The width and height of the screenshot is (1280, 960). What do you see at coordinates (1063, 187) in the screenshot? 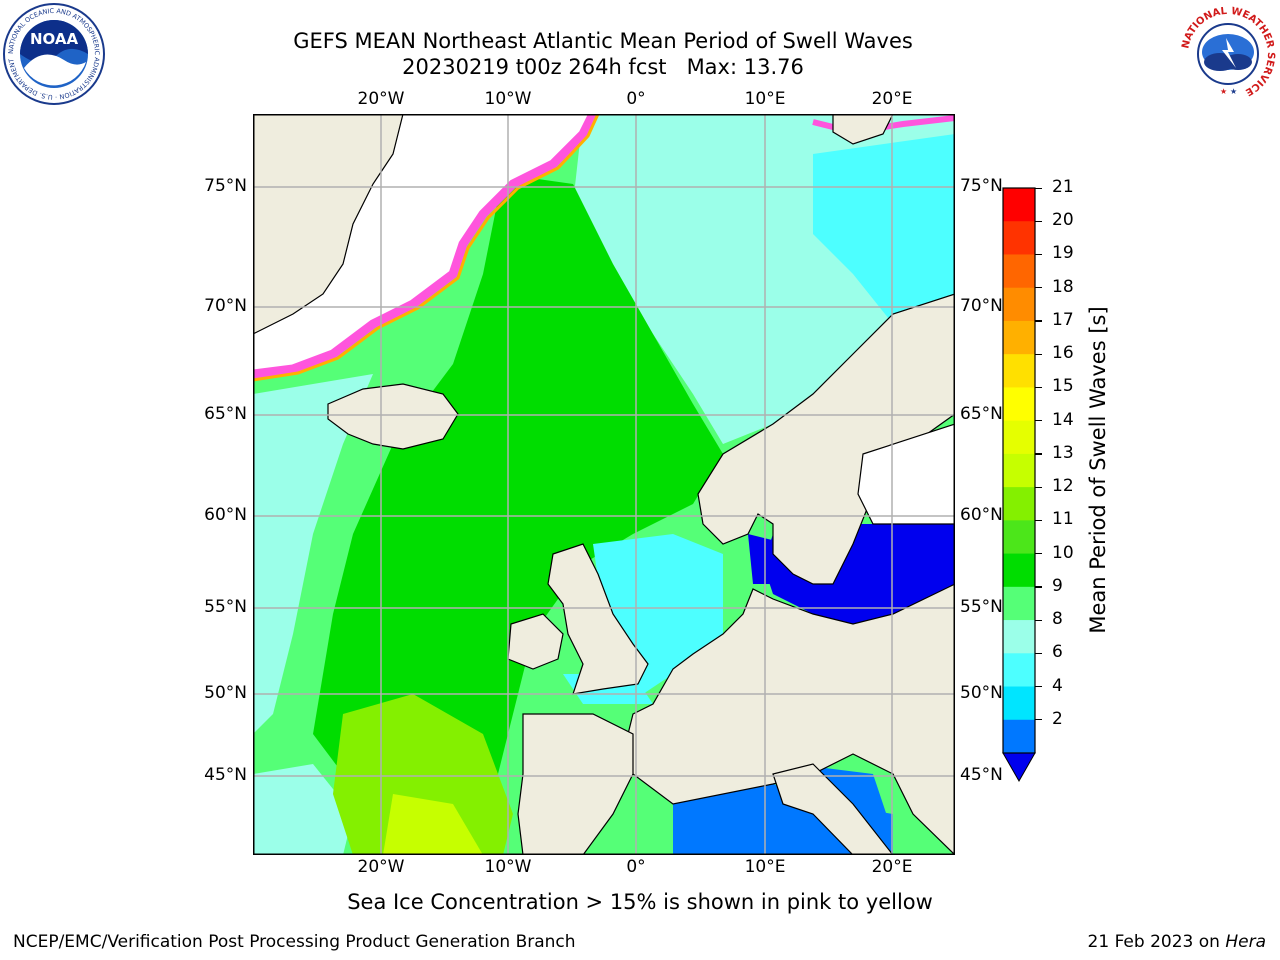
I see `colorbar-tick-label: 21` at bounding box center [1063, 187].